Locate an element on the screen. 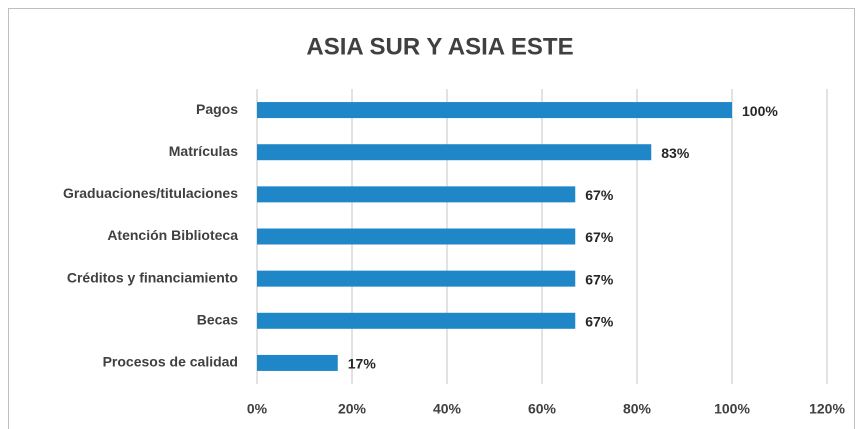 The height and width of the screenshot is (429, 863). x-tick-label: 0% is located at coordinates (257, 409).